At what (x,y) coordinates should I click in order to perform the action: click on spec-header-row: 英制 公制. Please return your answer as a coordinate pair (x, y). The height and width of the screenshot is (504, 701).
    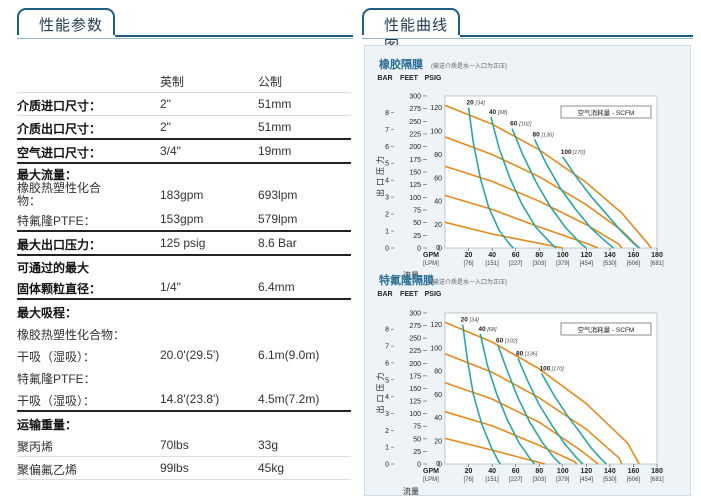
    Looking at the image, I should click on (184, 81).